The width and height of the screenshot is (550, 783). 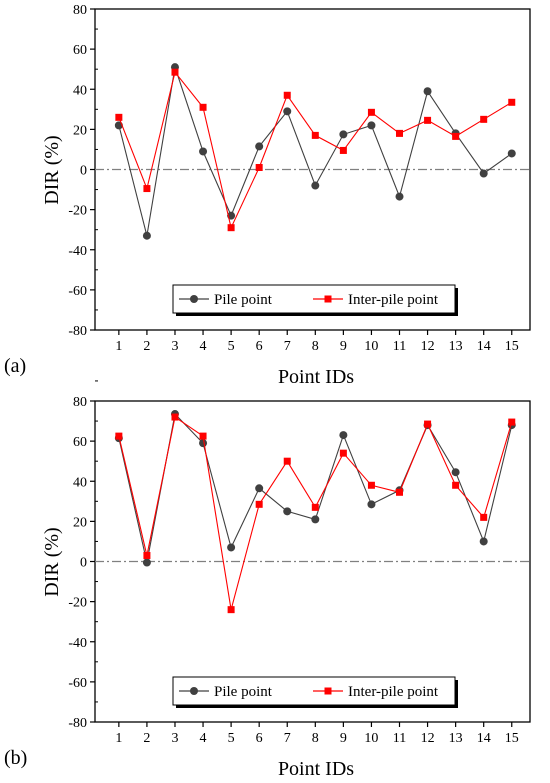 I want to click on x-tick-label: 13, so click(x=456, y=738).